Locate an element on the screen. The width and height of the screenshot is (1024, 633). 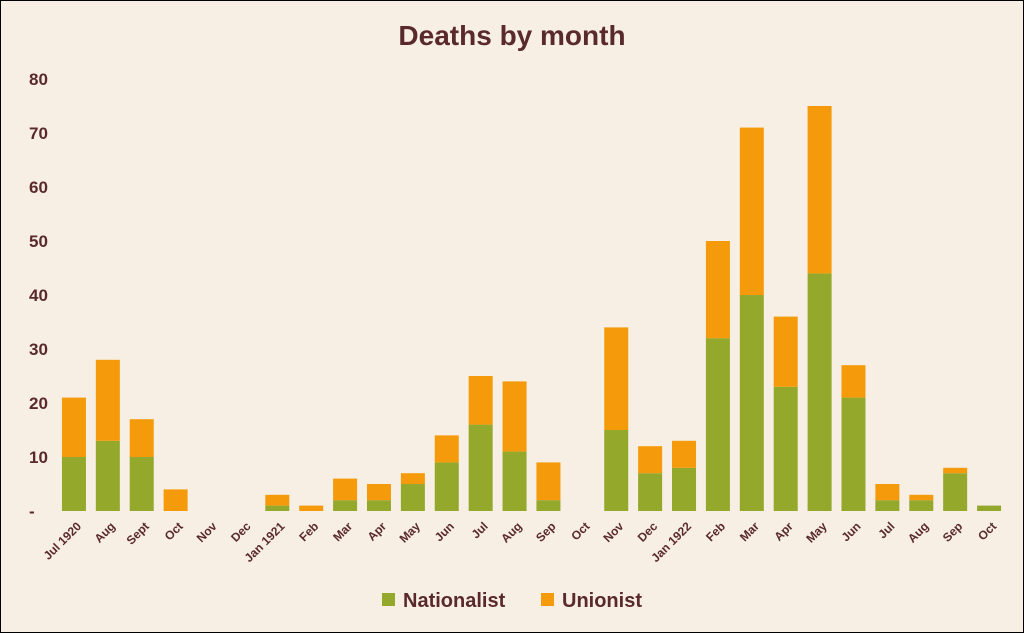
y-tick-label: 40 is located at coordinates (38, 295).